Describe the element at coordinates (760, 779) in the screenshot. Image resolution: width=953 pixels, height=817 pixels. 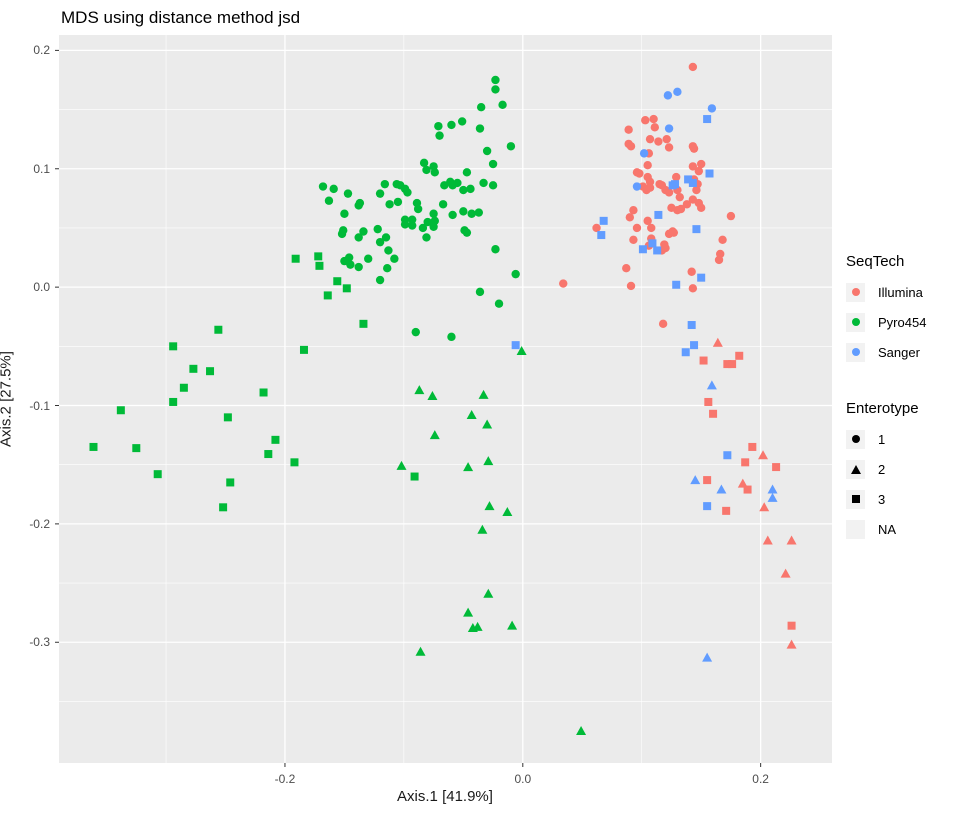
I see `x-tick-label: 0.2` at that location.